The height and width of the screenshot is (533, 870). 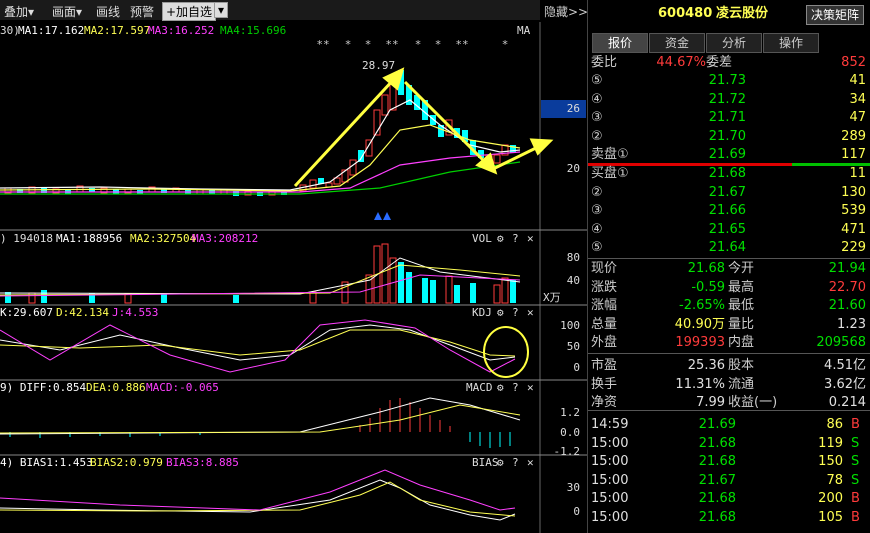 I want to click on legend-item: BIAS3:8.885, so click(x=202, y=462).